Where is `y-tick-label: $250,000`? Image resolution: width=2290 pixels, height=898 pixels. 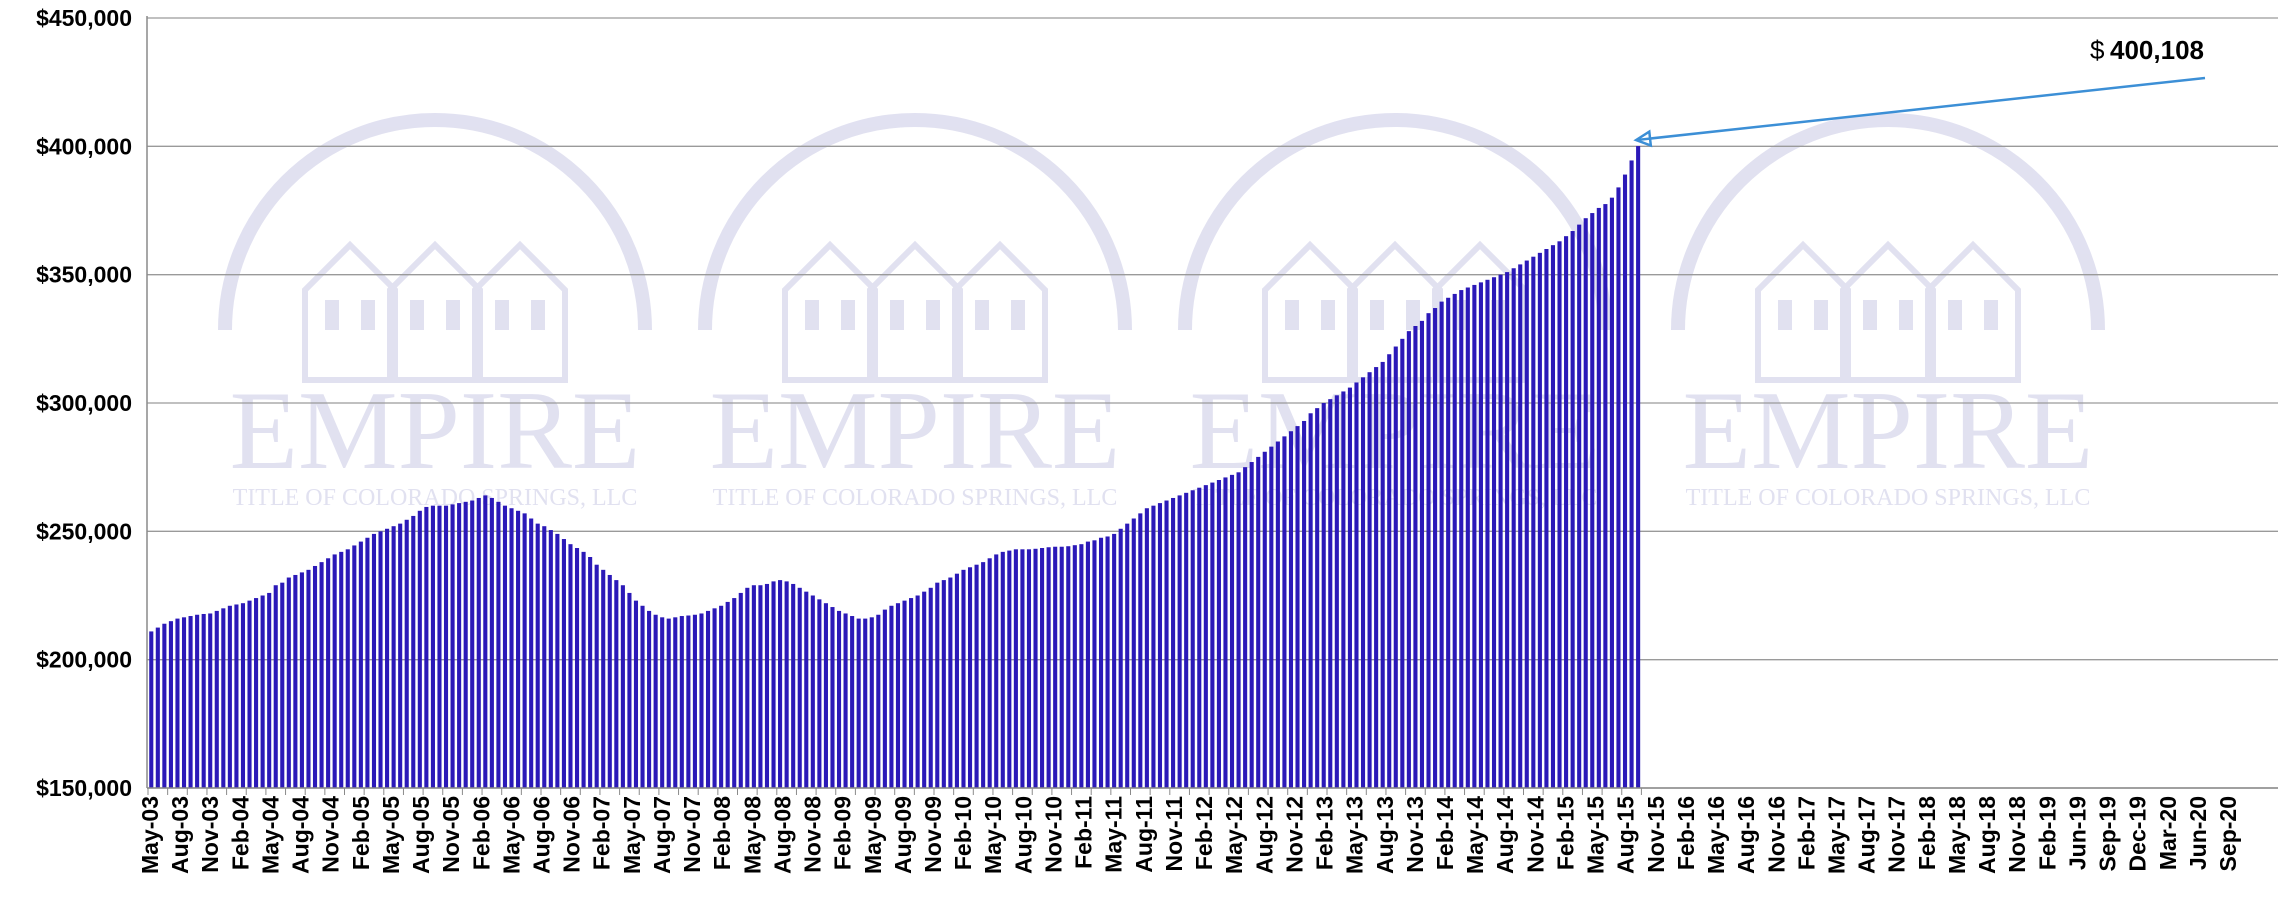 y-tick-label: $250,000 is located at coordinates (84, 531).